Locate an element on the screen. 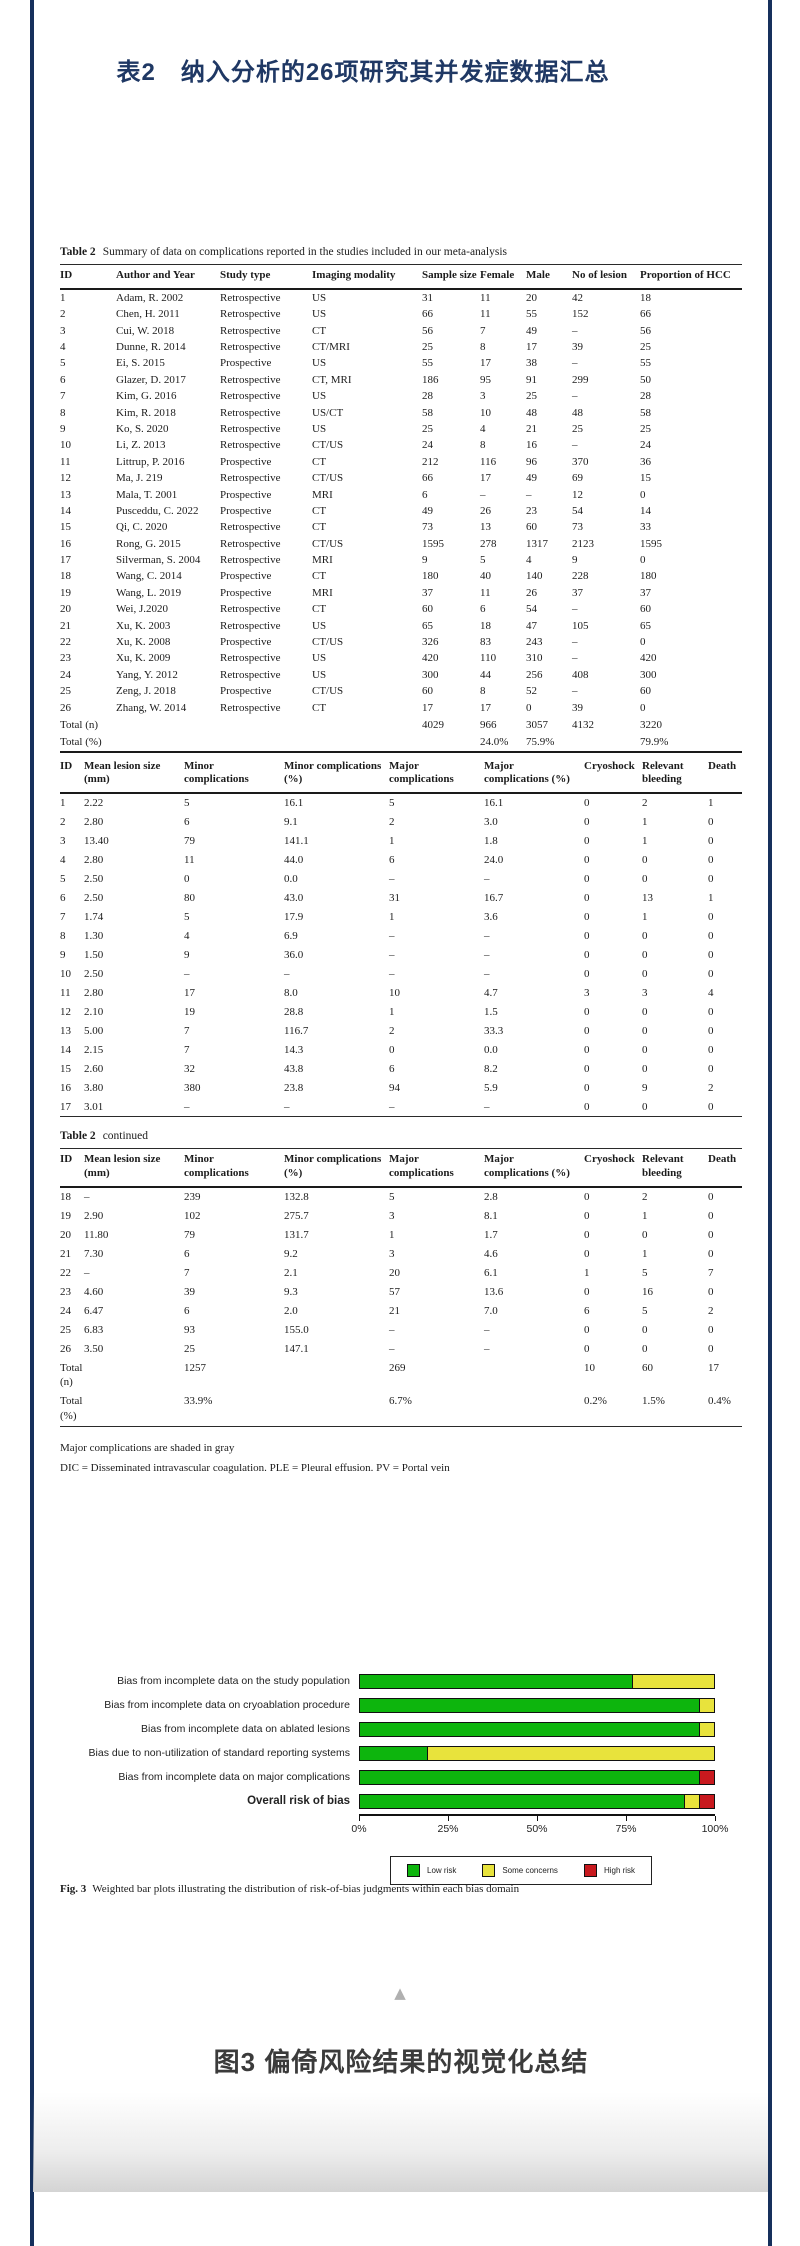 Image resolution: width=800 pixels, height=2246 pixels. table-cell: 37 is located at coordinates (645, 592).